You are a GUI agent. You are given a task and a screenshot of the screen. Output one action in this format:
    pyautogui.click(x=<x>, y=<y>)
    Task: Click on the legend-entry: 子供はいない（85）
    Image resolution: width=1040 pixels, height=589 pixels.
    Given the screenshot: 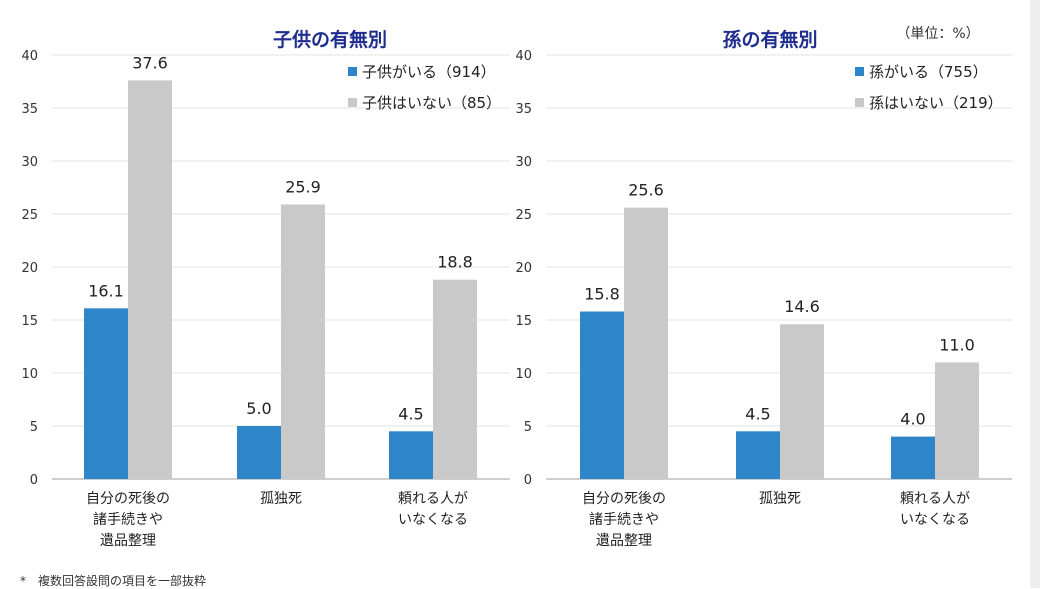 What is the action you would take?
    pyautogui.click(x=431, y=103)
    